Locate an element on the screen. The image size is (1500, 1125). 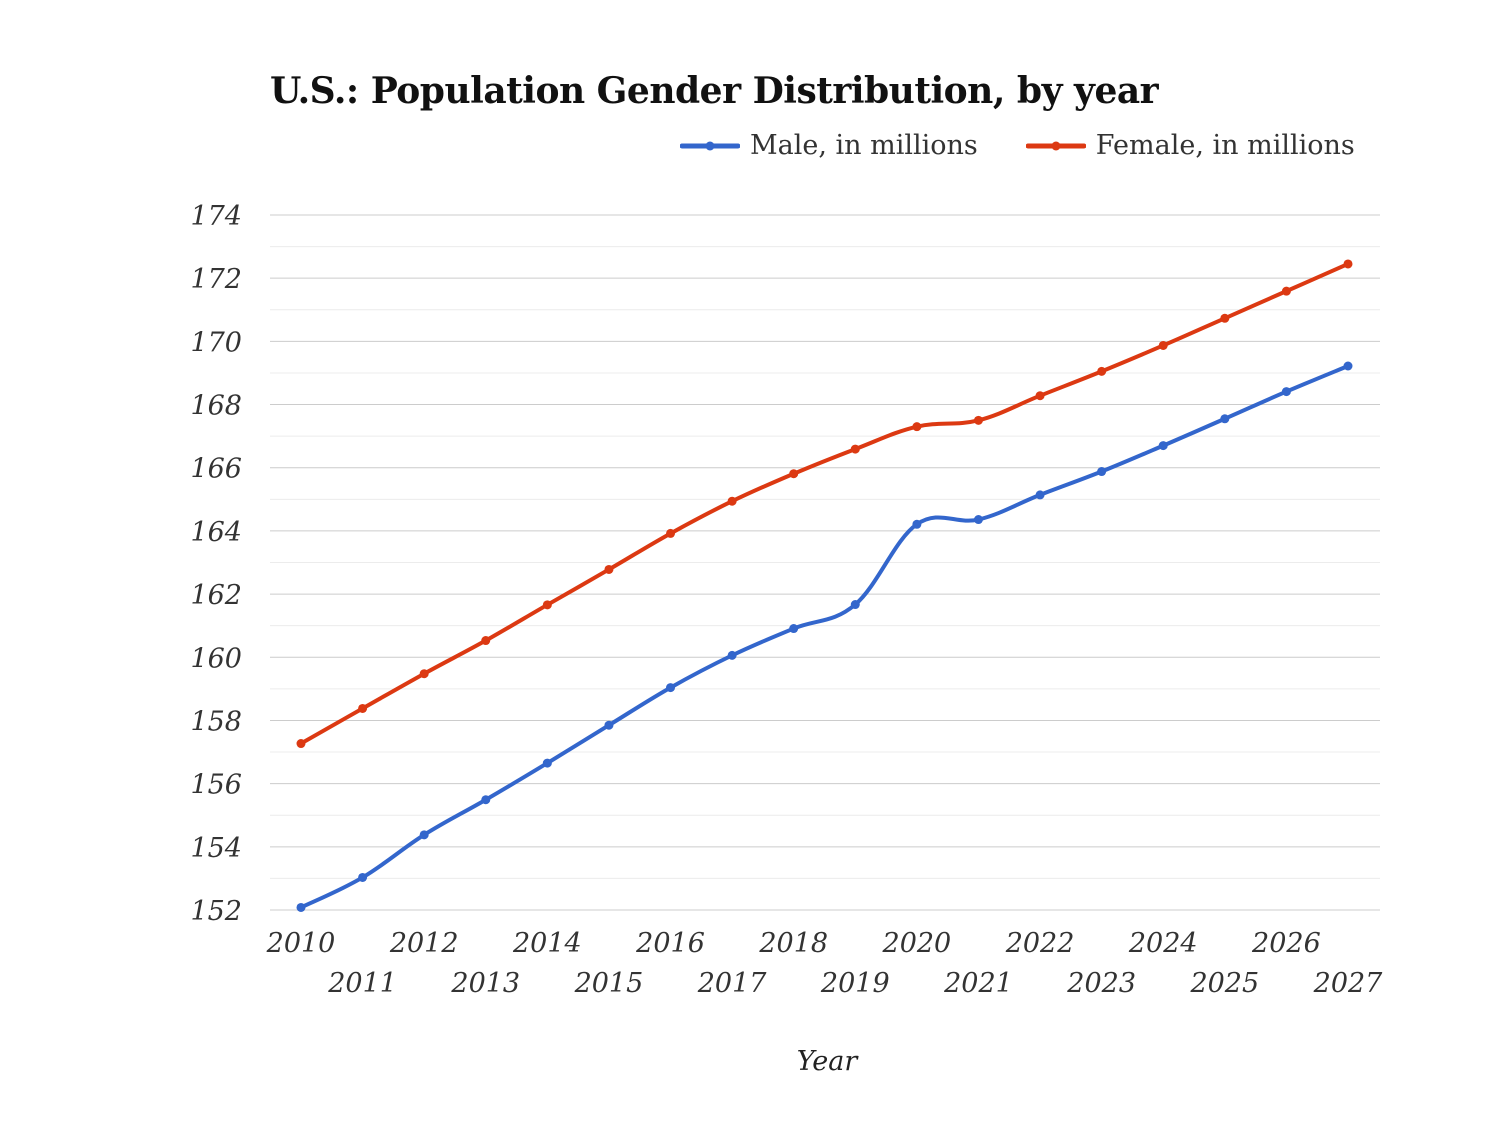
x-tick-label: 2024 is located at coordinates (1163, 943).